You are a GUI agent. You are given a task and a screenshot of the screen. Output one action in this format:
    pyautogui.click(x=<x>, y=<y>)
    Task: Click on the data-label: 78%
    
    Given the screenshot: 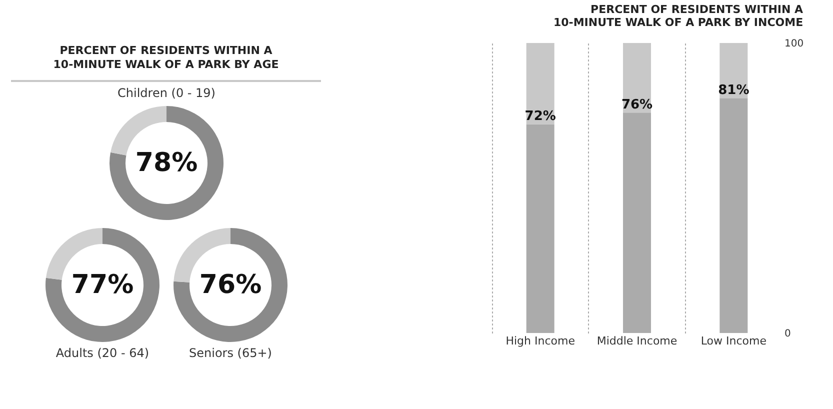 What is the action you would take?
    pyautogui.click(x=166, y=163)
    